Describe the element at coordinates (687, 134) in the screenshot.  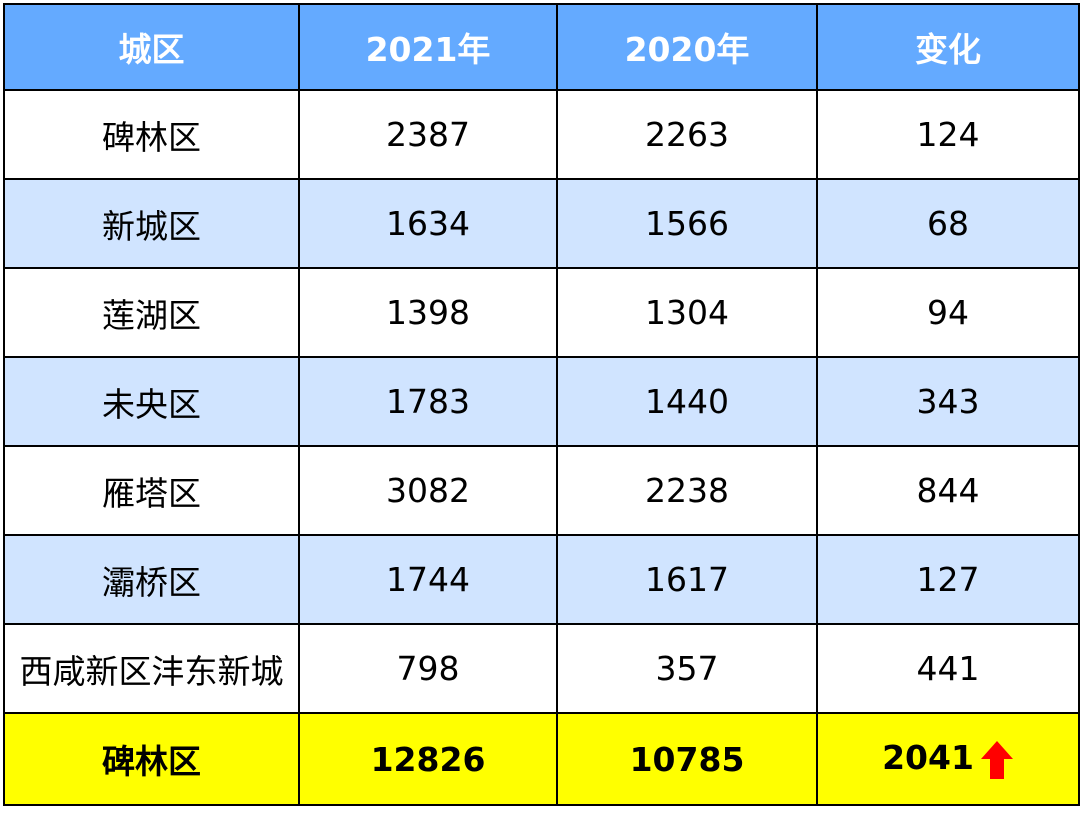
I see `table-cell: 2263` at that location.